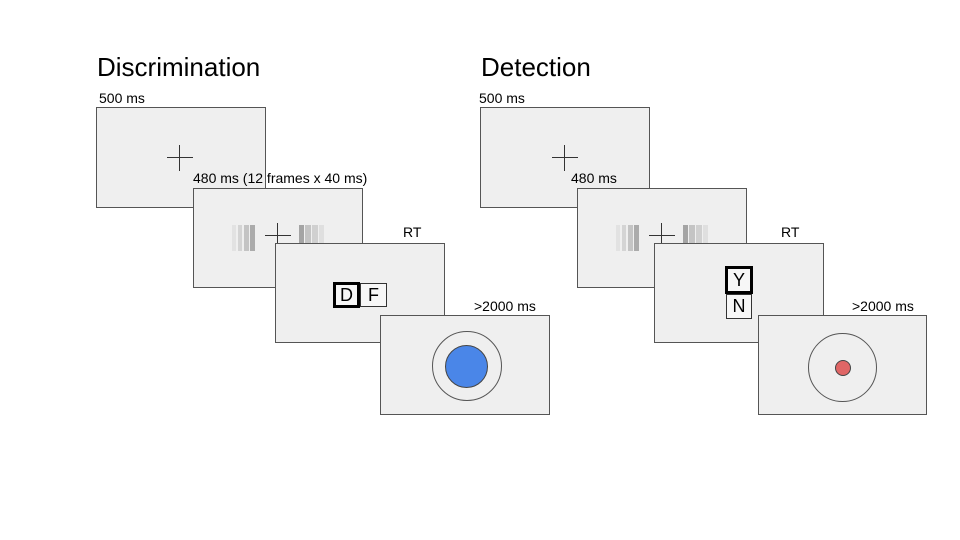 This screenshot has height=540, width=960. Describe the element at coordinates (536, 67) in the screenshot. I see `detection-title: Detection` at that location.